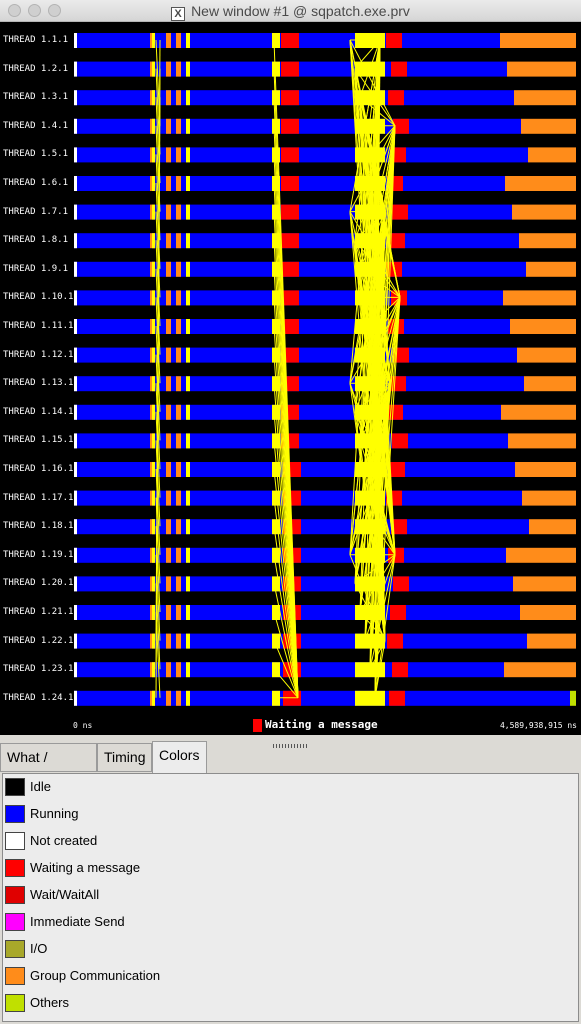  Describe the element at coordinates (85, 867) in the screenshot. I see `legend-label: Waiting a message` at that location.